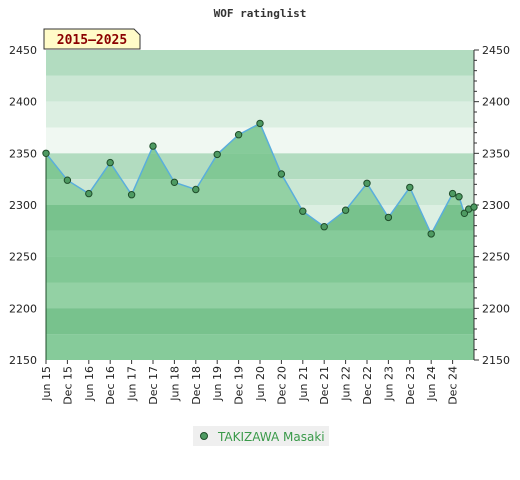 This screenshot has height=480, width=520. I want to click on x-tick-label: Jun 24, so click(431, 384).